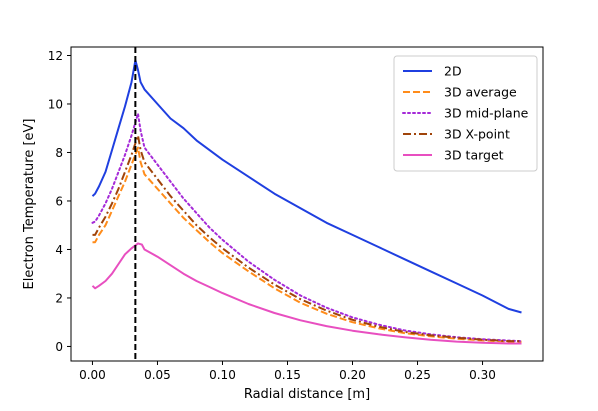  Describe the element at coordinates (59, 250) in the screenshot. I see `y-tick-label: 4` at that location.